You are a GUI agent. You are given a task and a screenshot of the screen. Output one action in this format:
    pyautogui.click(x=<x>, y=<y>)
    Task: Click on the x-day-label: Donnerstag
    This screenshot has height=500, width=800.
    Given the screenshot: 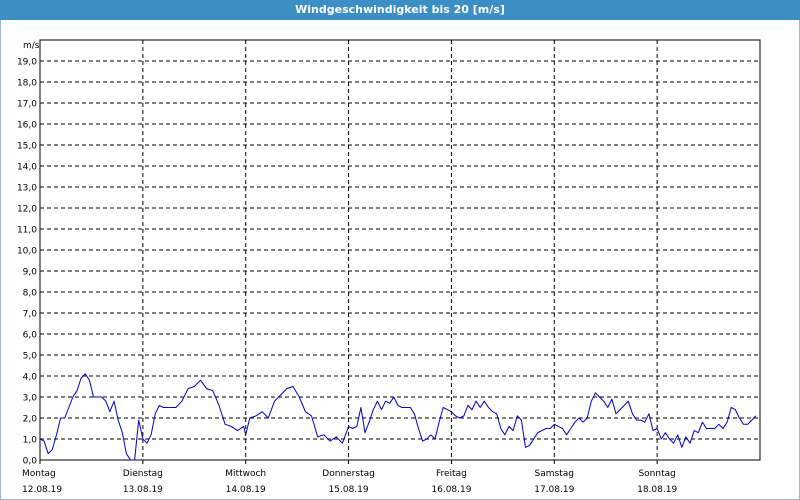 What is the action you would take?
    pyautogui.click(x=348, y=474)
    